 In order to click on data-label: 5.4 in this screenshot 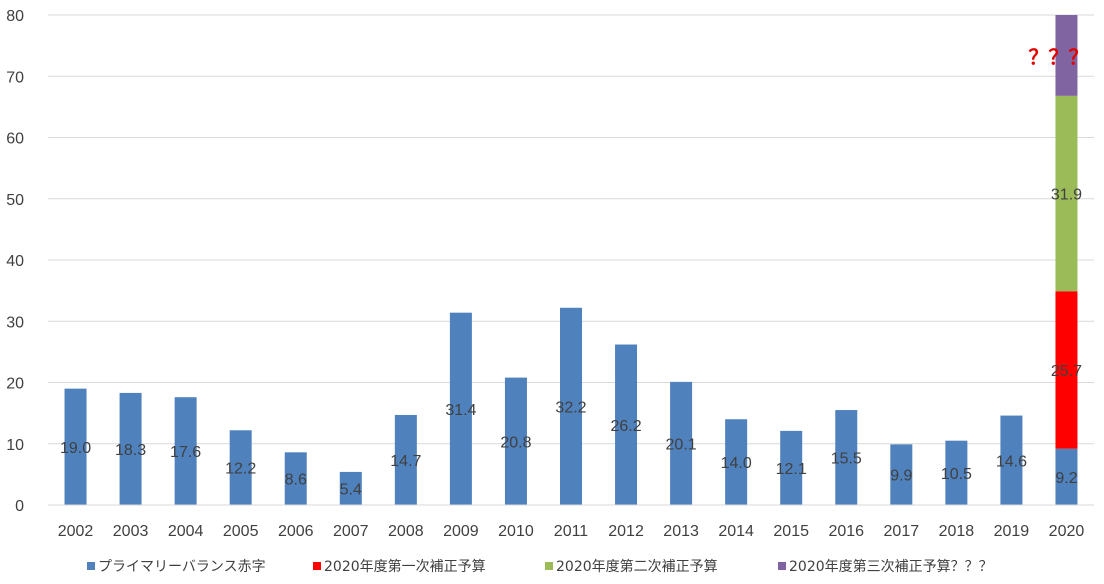, I will do `click(351, 489)`.